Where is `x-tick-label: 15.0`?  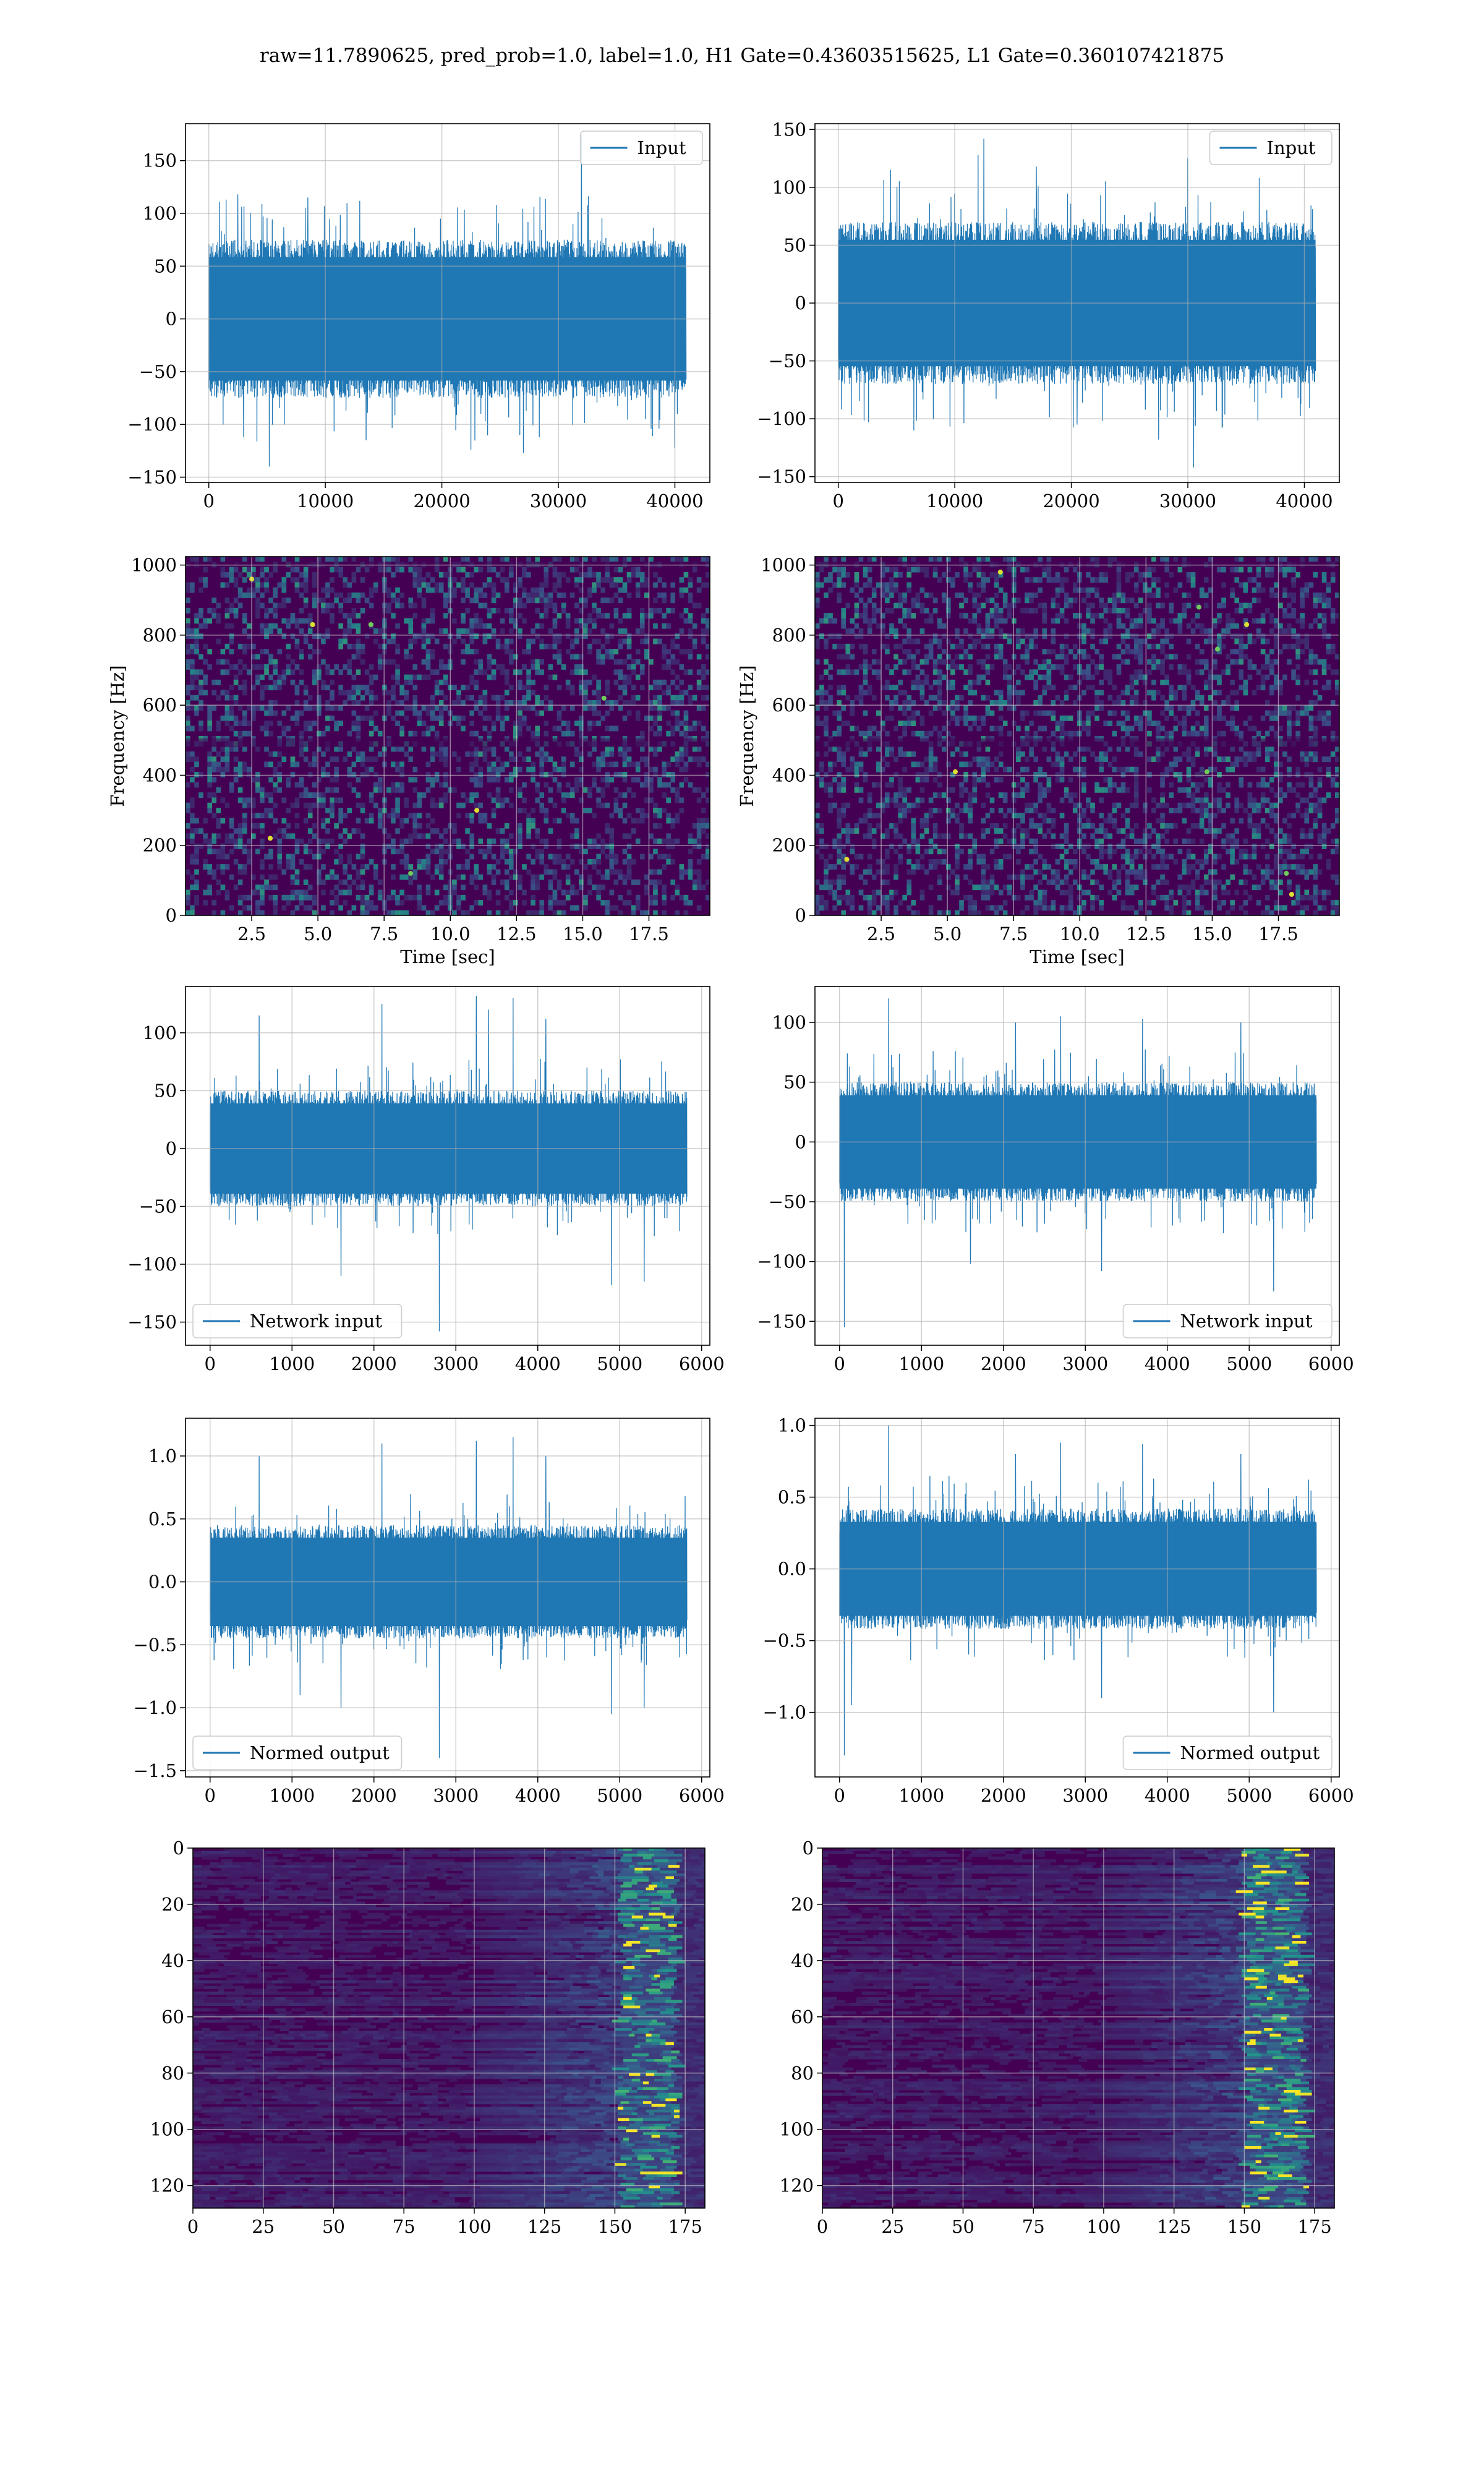 x-tick-label: 15.0 is located at coordinates (1212, 933).